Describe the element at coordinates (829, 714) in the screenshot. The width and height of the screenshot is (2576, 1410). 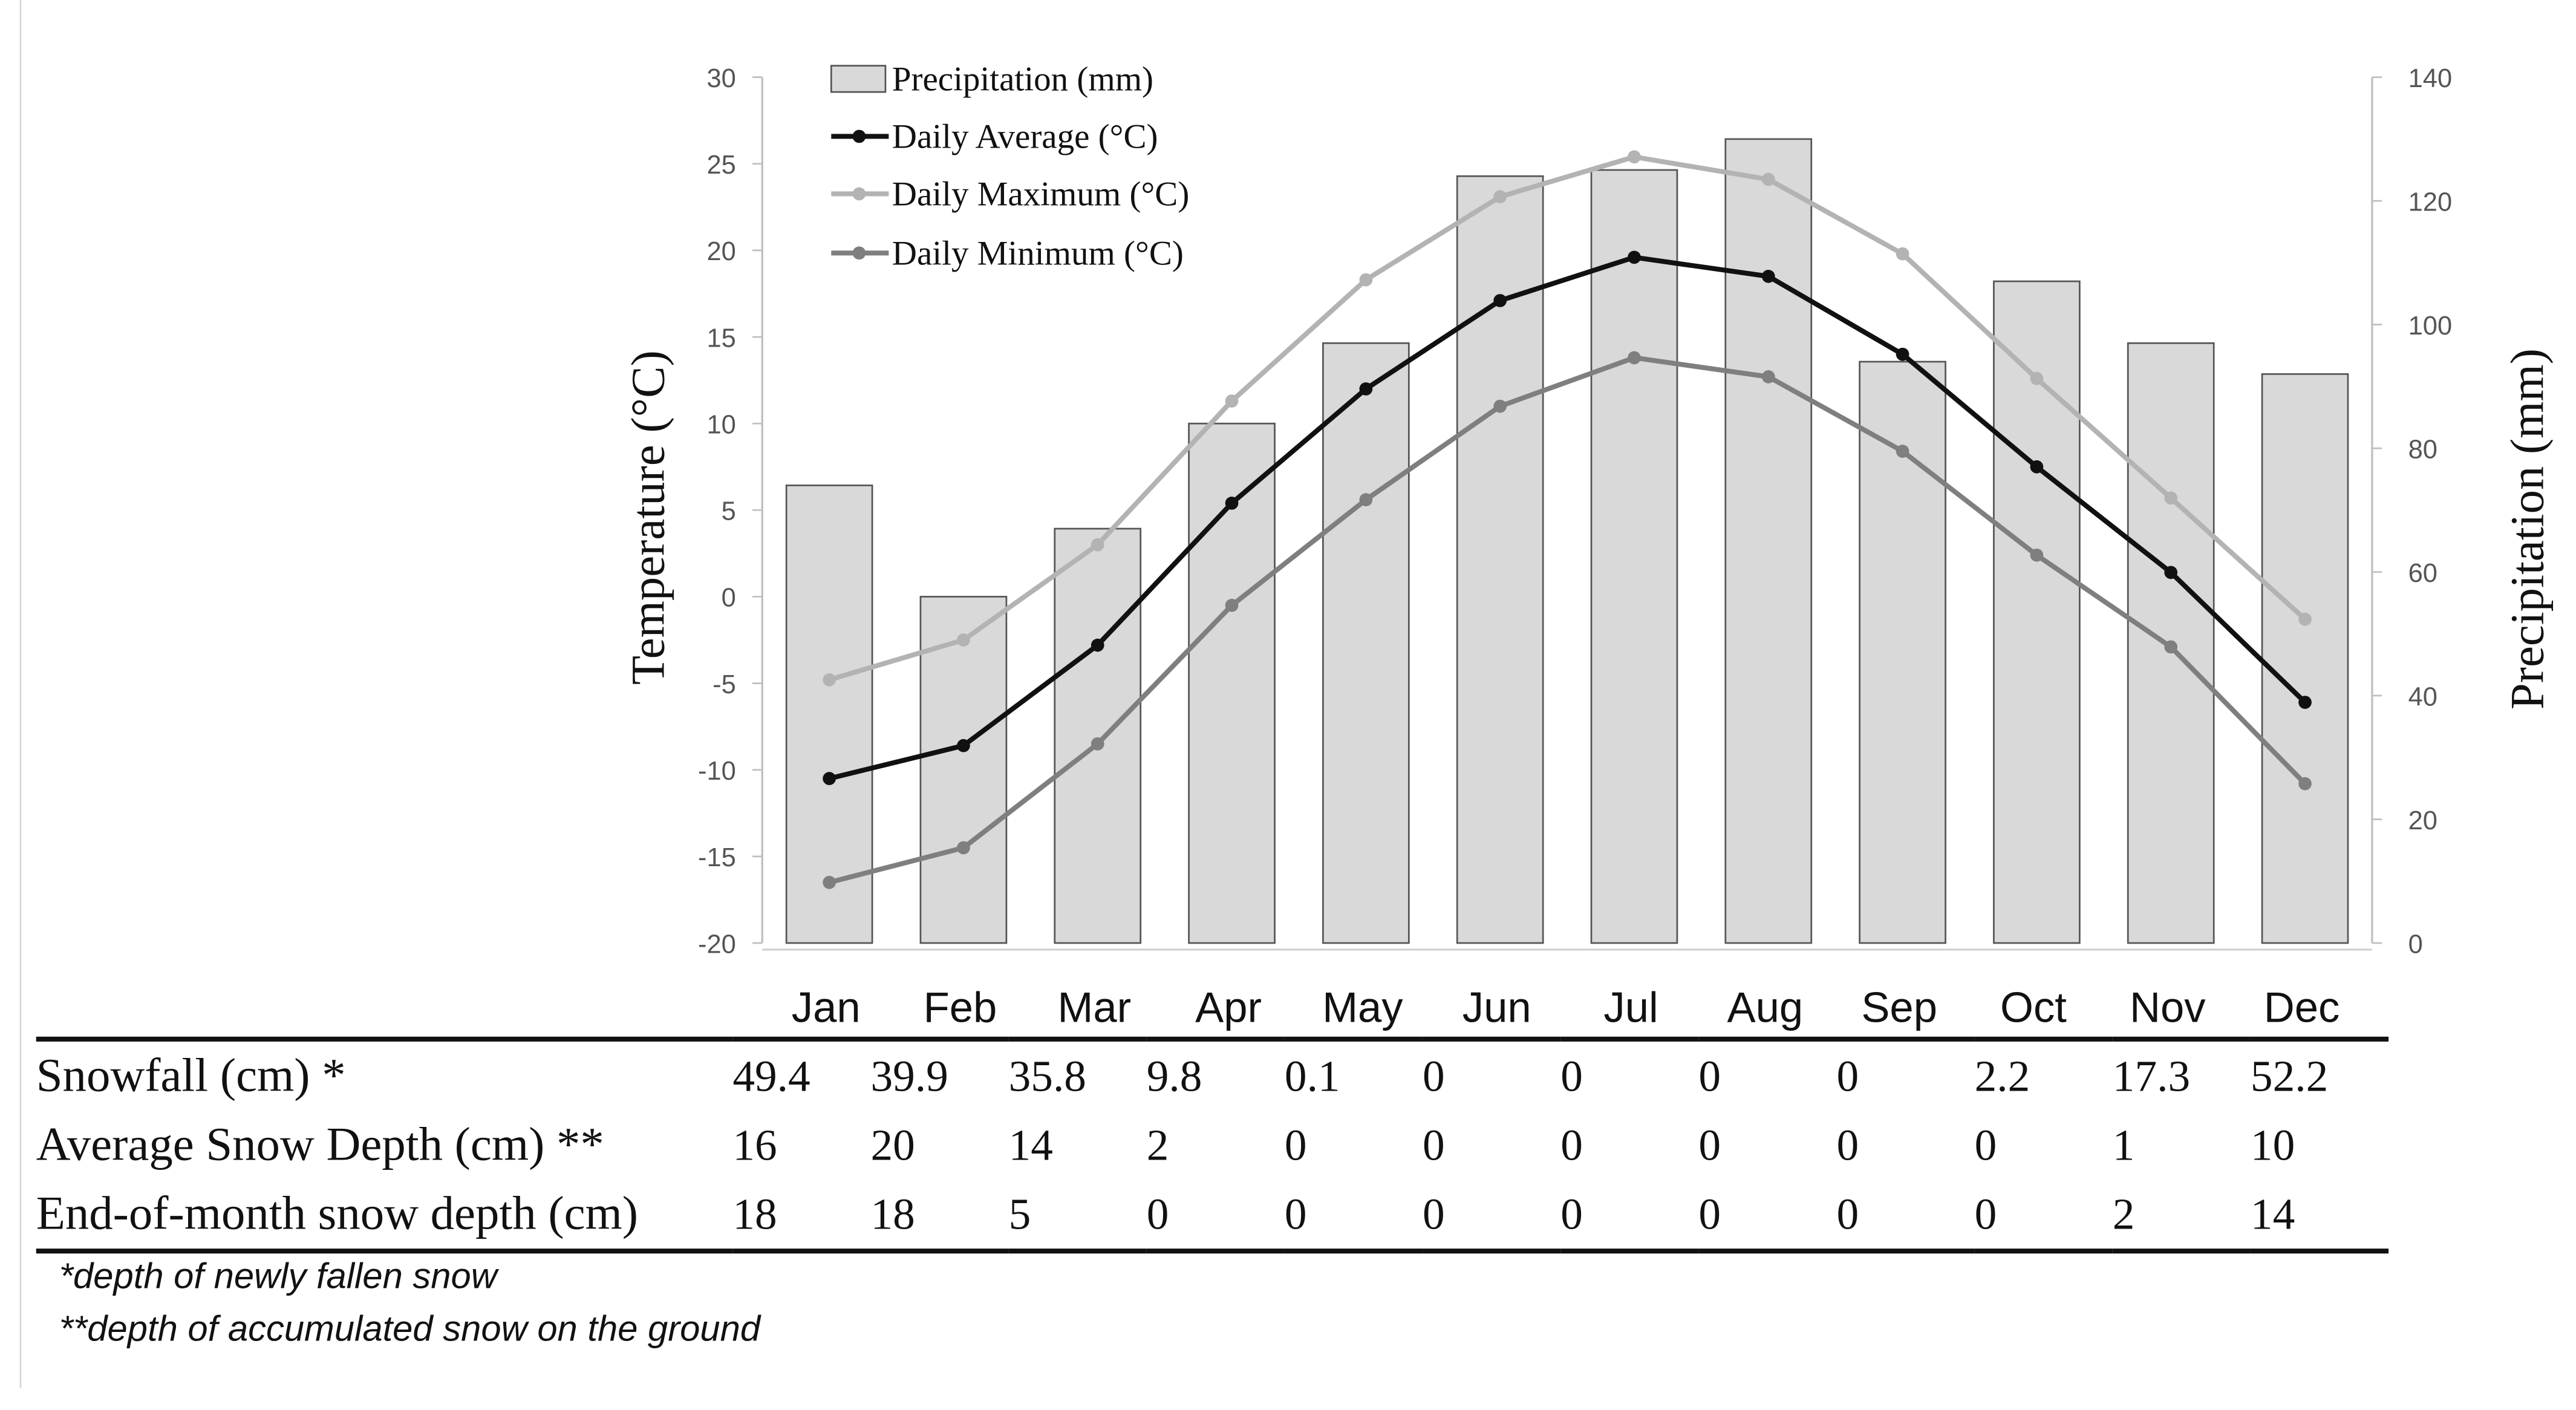
I see `precip-bar-jan` at that location.